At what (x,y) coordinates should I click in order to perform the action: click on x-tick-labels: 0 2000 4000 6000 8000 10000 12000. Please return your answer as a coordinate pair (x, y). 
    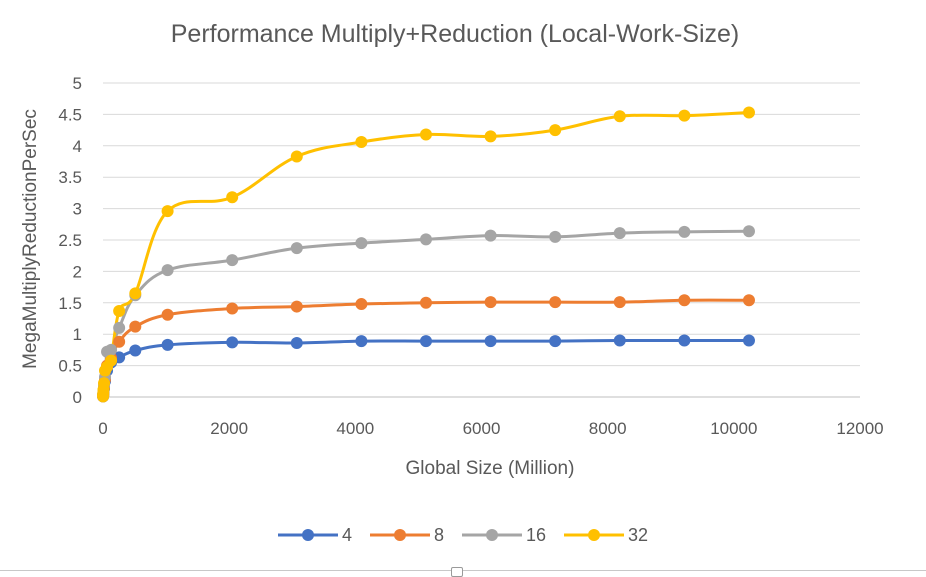
    Looking at the image, I should click on (490, 428).